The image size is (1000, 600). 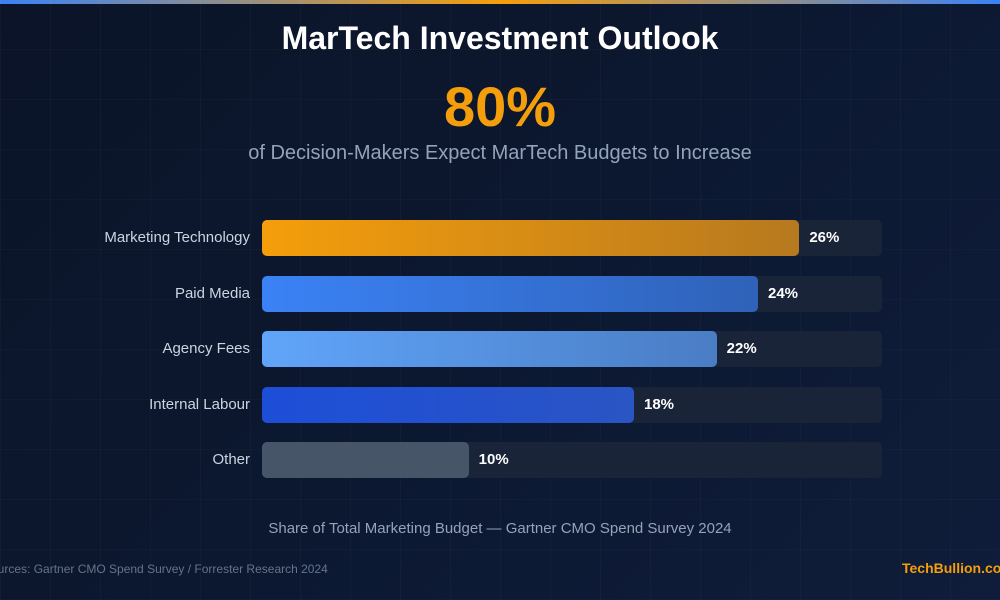 I want to click on top-accent-bar, so click(x=500, y=2).